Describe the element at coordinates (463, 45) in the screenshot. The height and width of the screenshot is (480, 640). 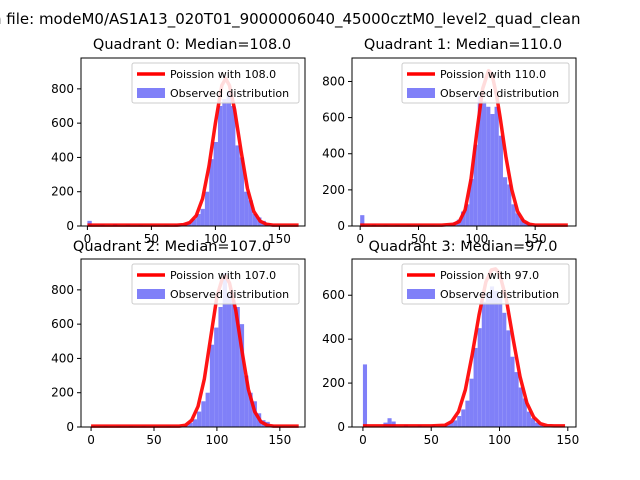
I see `quadrant-1-title: Quadrant 1: Median=110.0` at that location.